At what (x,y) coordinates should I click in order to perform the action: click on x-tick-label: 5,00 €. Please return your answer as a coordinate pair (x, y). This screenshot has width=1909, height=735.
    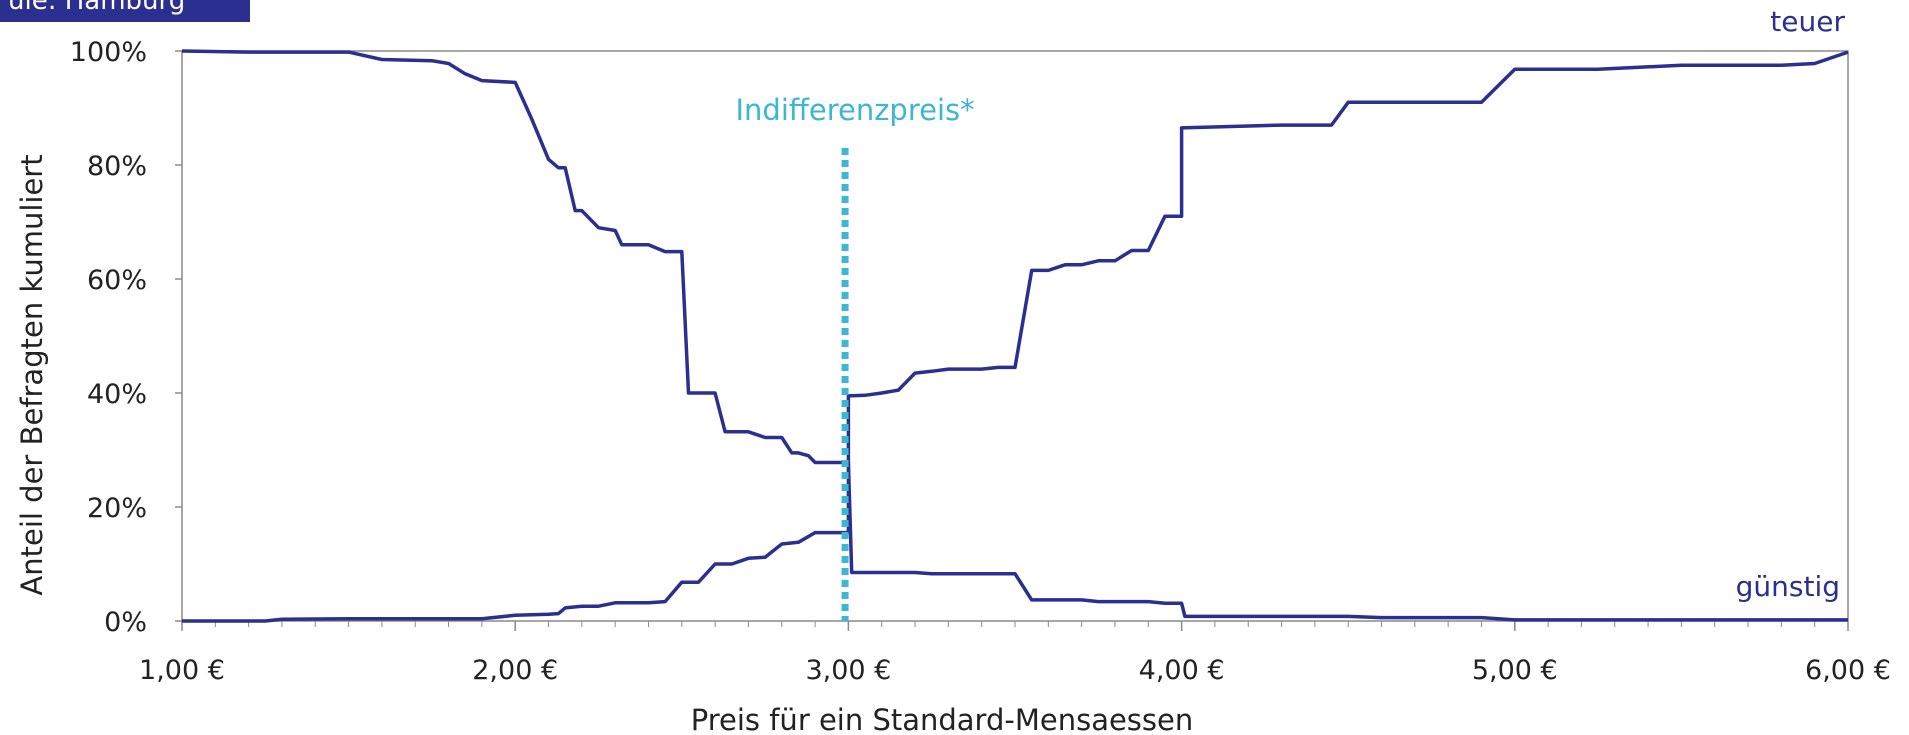
    Looking at the image, I should click on (1515, 670).